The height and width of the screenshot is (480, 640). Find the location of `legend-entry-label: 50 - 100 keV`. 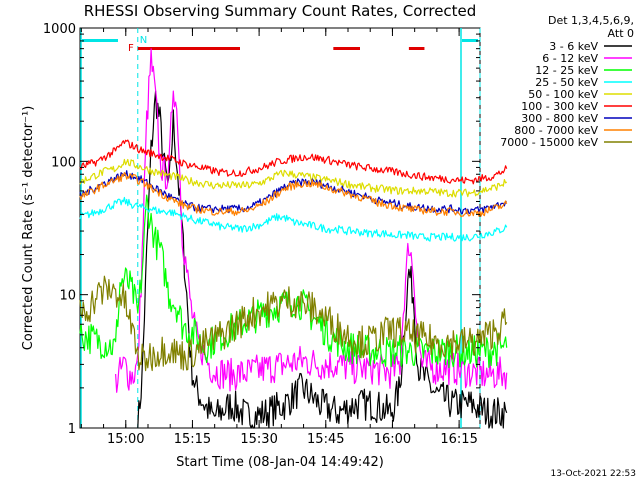

legend-entry-label: 50 - 100 keV is located at coordinates (563, 94).